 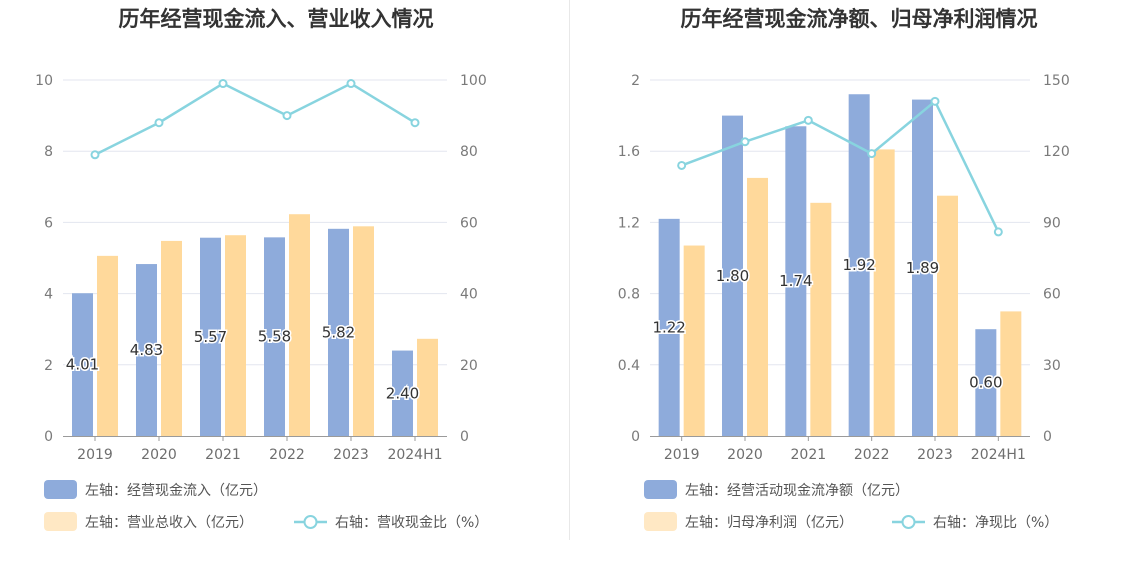 I want to click on chart2-left-tick-label: 1.6, so click(x=629, y=152).